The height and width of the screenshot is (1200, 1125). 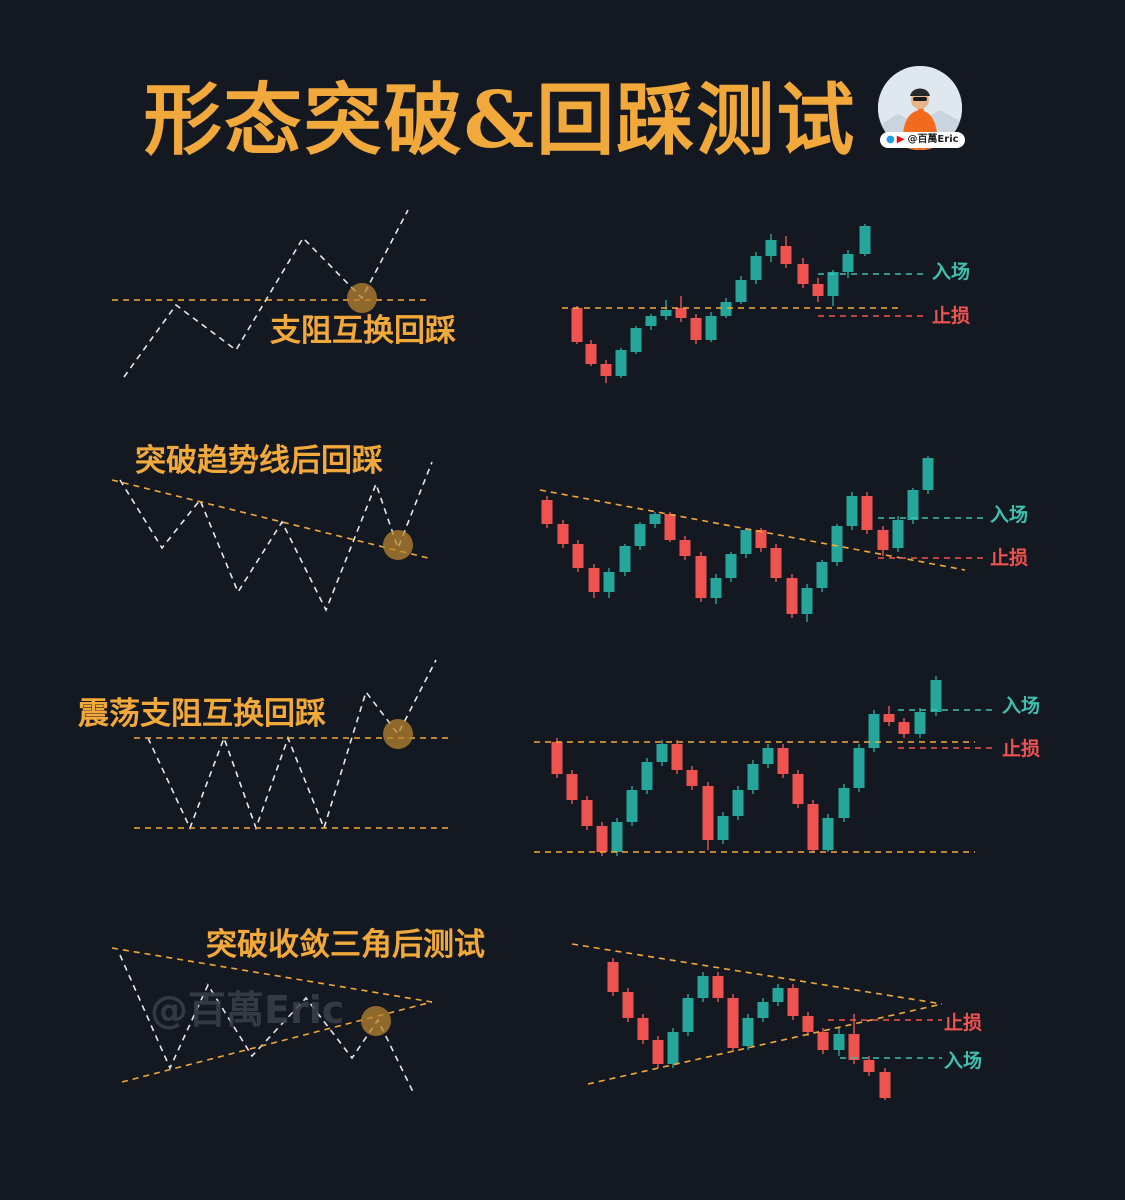 What do you see at coordinates (1009, 515) in the screenshot?
I see `panel-2-entry-label: 入场` at bounding box center [1009, 515].